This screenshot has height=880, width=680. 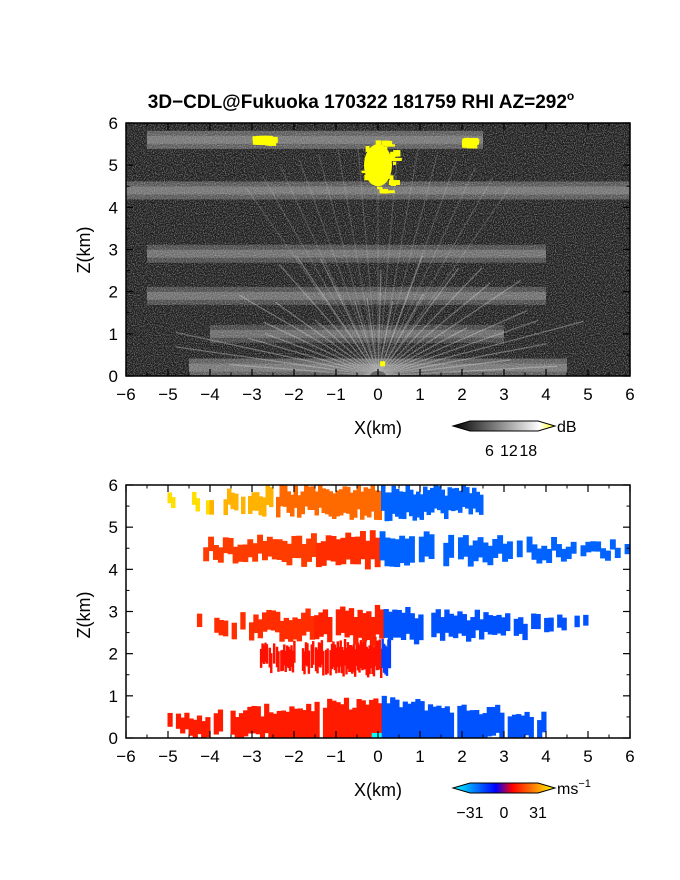 What do you see at coordinates (545, 394) in the screenshot?
I see `x-tick-label: 4` at bounding box center [545, 394].